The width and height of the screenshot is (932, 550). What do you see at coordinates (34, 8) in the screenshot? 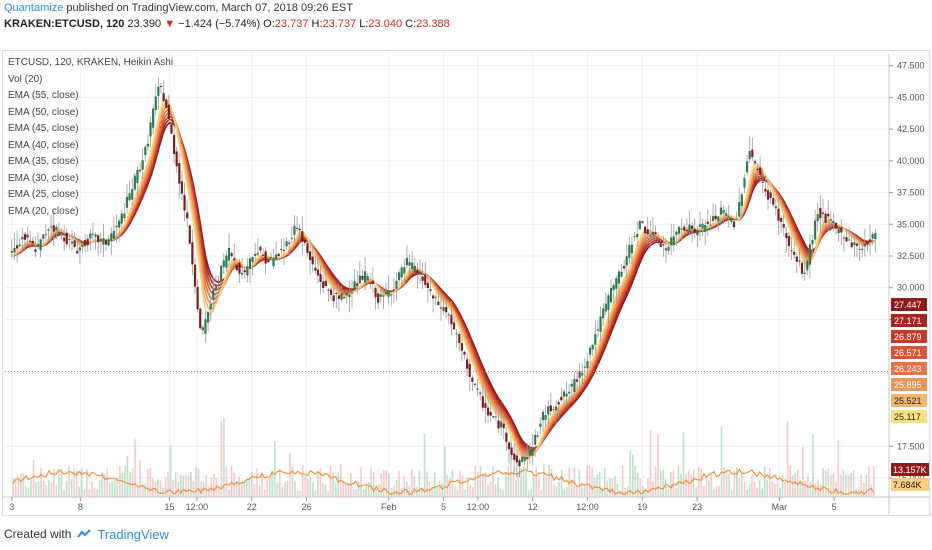
I see `author-link: Quantamize` at bounding box center [34, 8].